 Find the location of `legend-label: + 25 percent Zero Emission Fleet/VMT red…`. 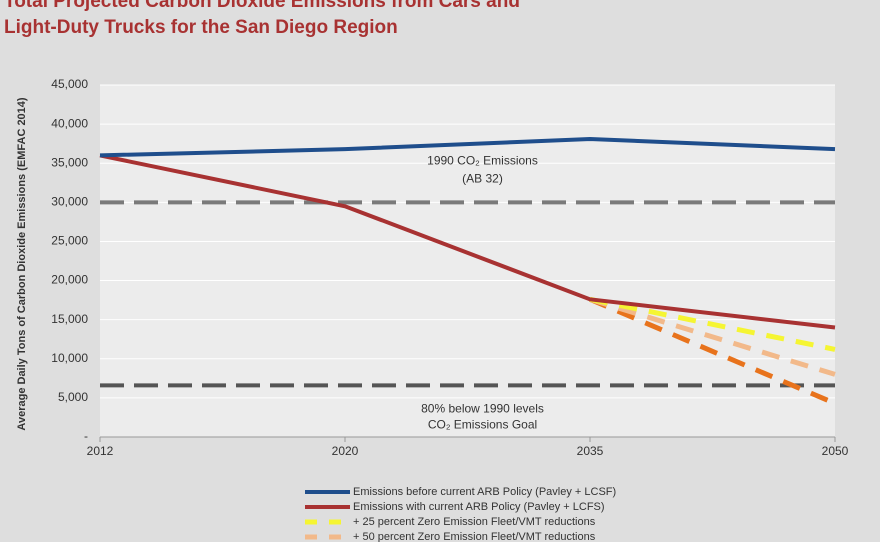

legend-label: + 25 percent Zero Emission Fleet/VMT red… is located at coordinates (474, 522).